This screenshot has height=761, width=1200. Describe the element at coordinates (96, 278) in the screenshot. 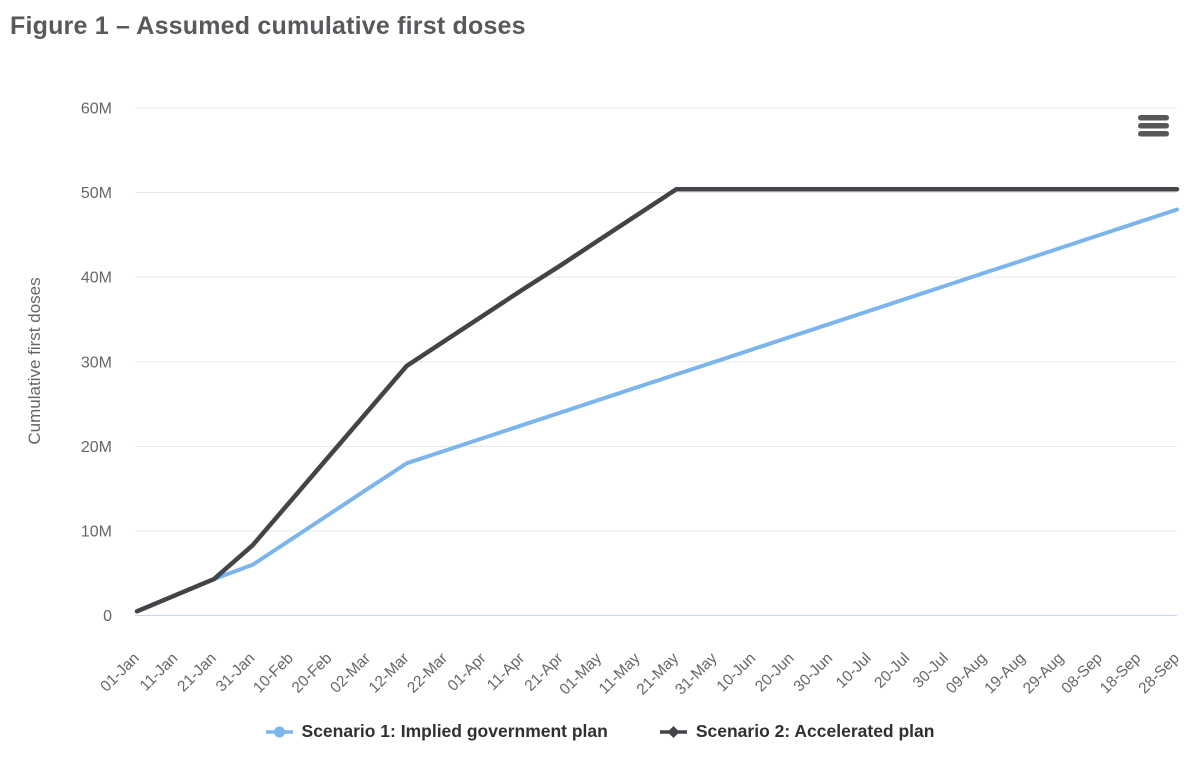

I see `y-tick-label: 40M` at that location.